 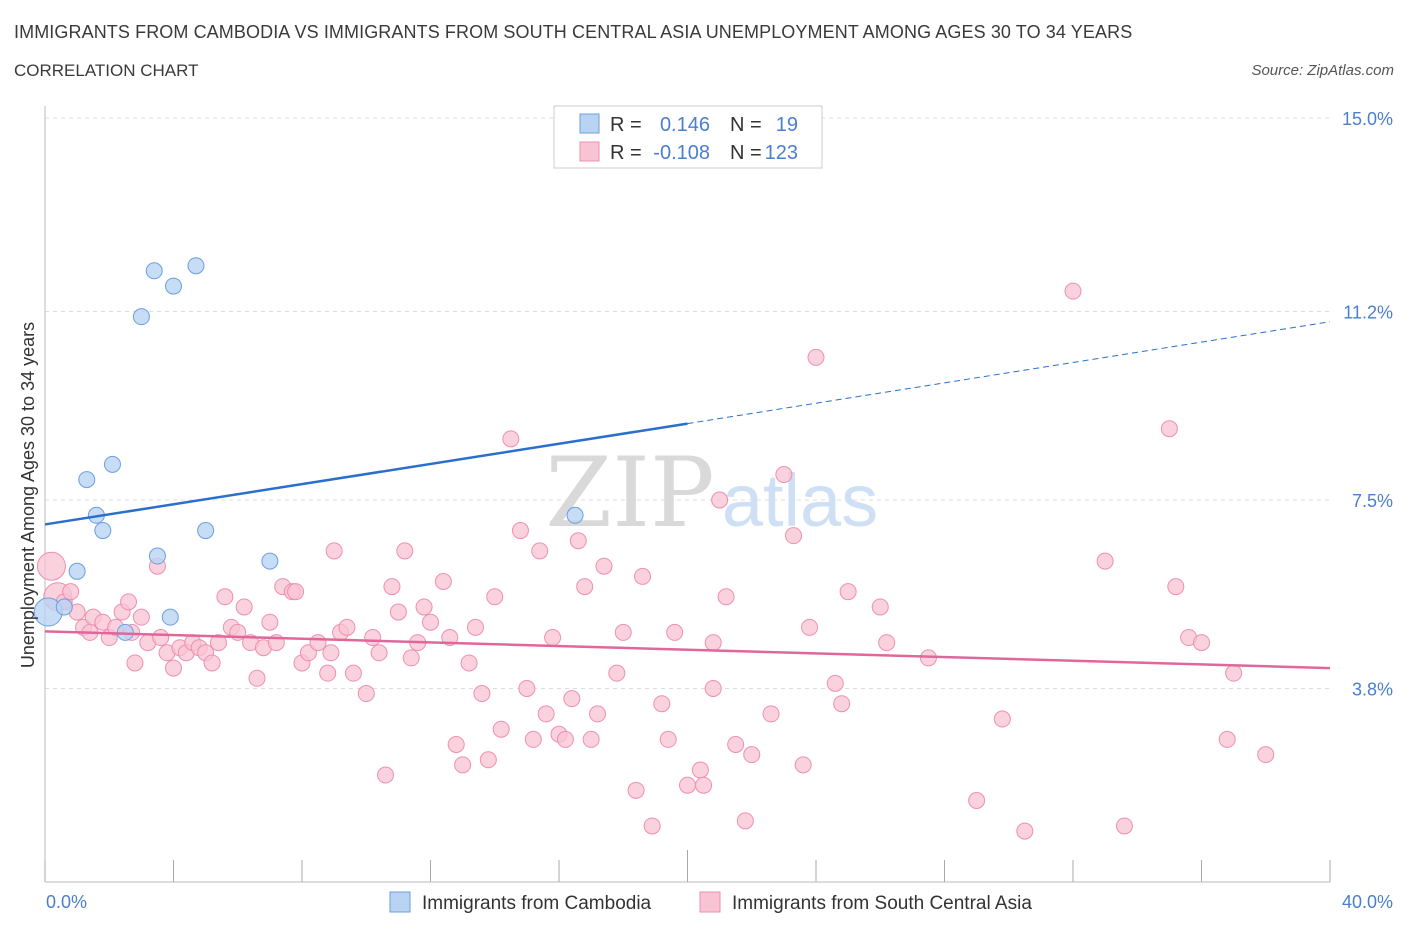 What do you see at coordinates (626, 153) in the screenshot?
I see `legend-r-label-2: R =` at bounding box center [626, 153].